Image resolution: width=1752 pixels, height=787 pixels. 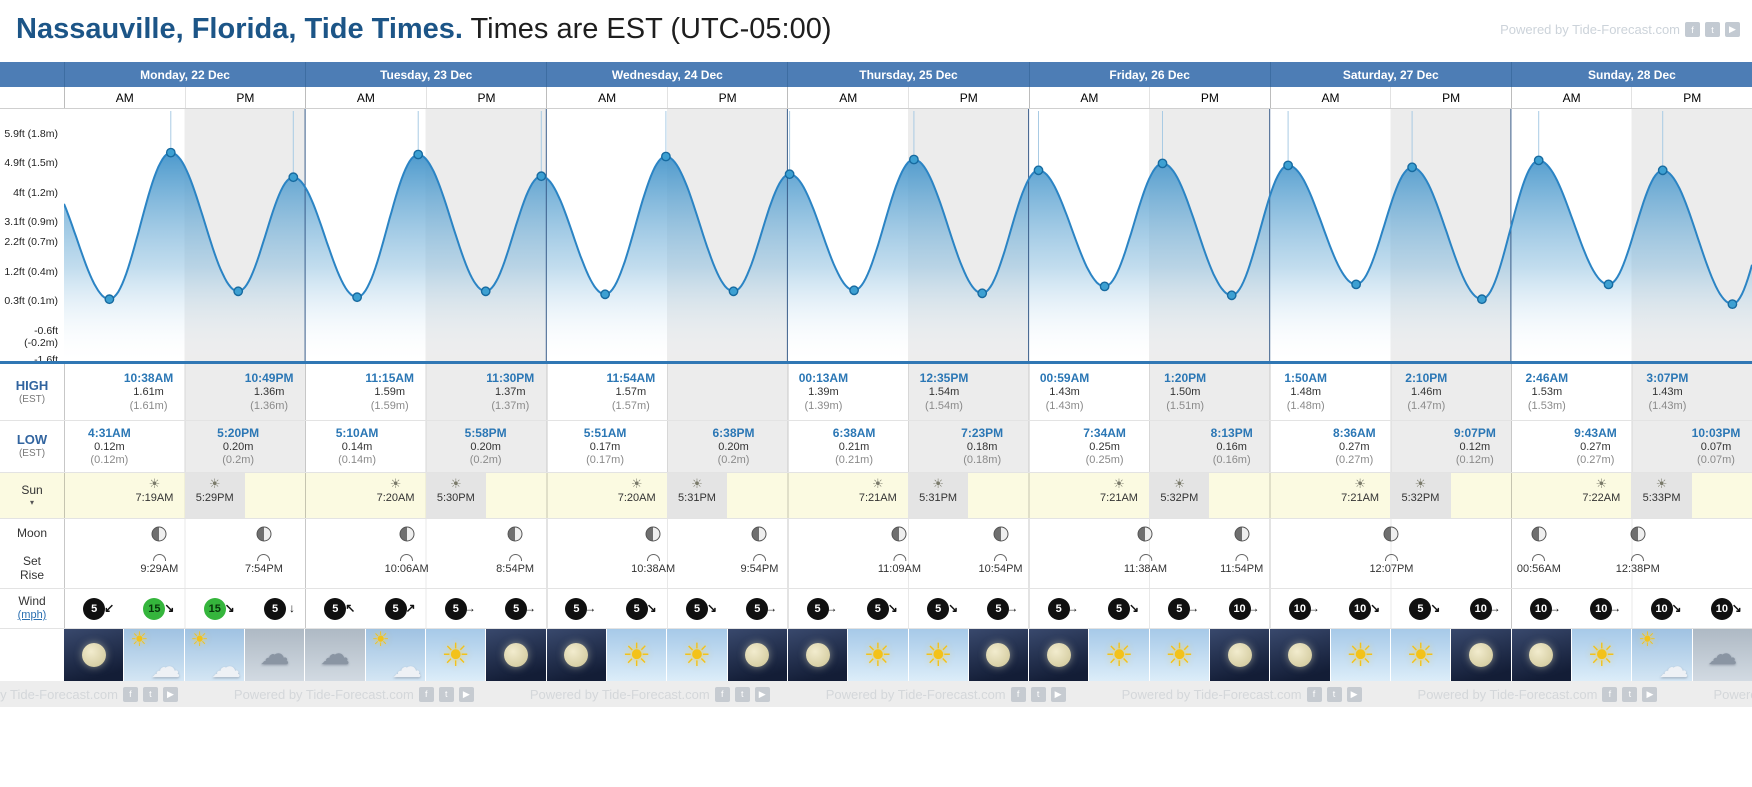 I want to click on moon-time: 12:07PM, so click(x=1391, y=569).